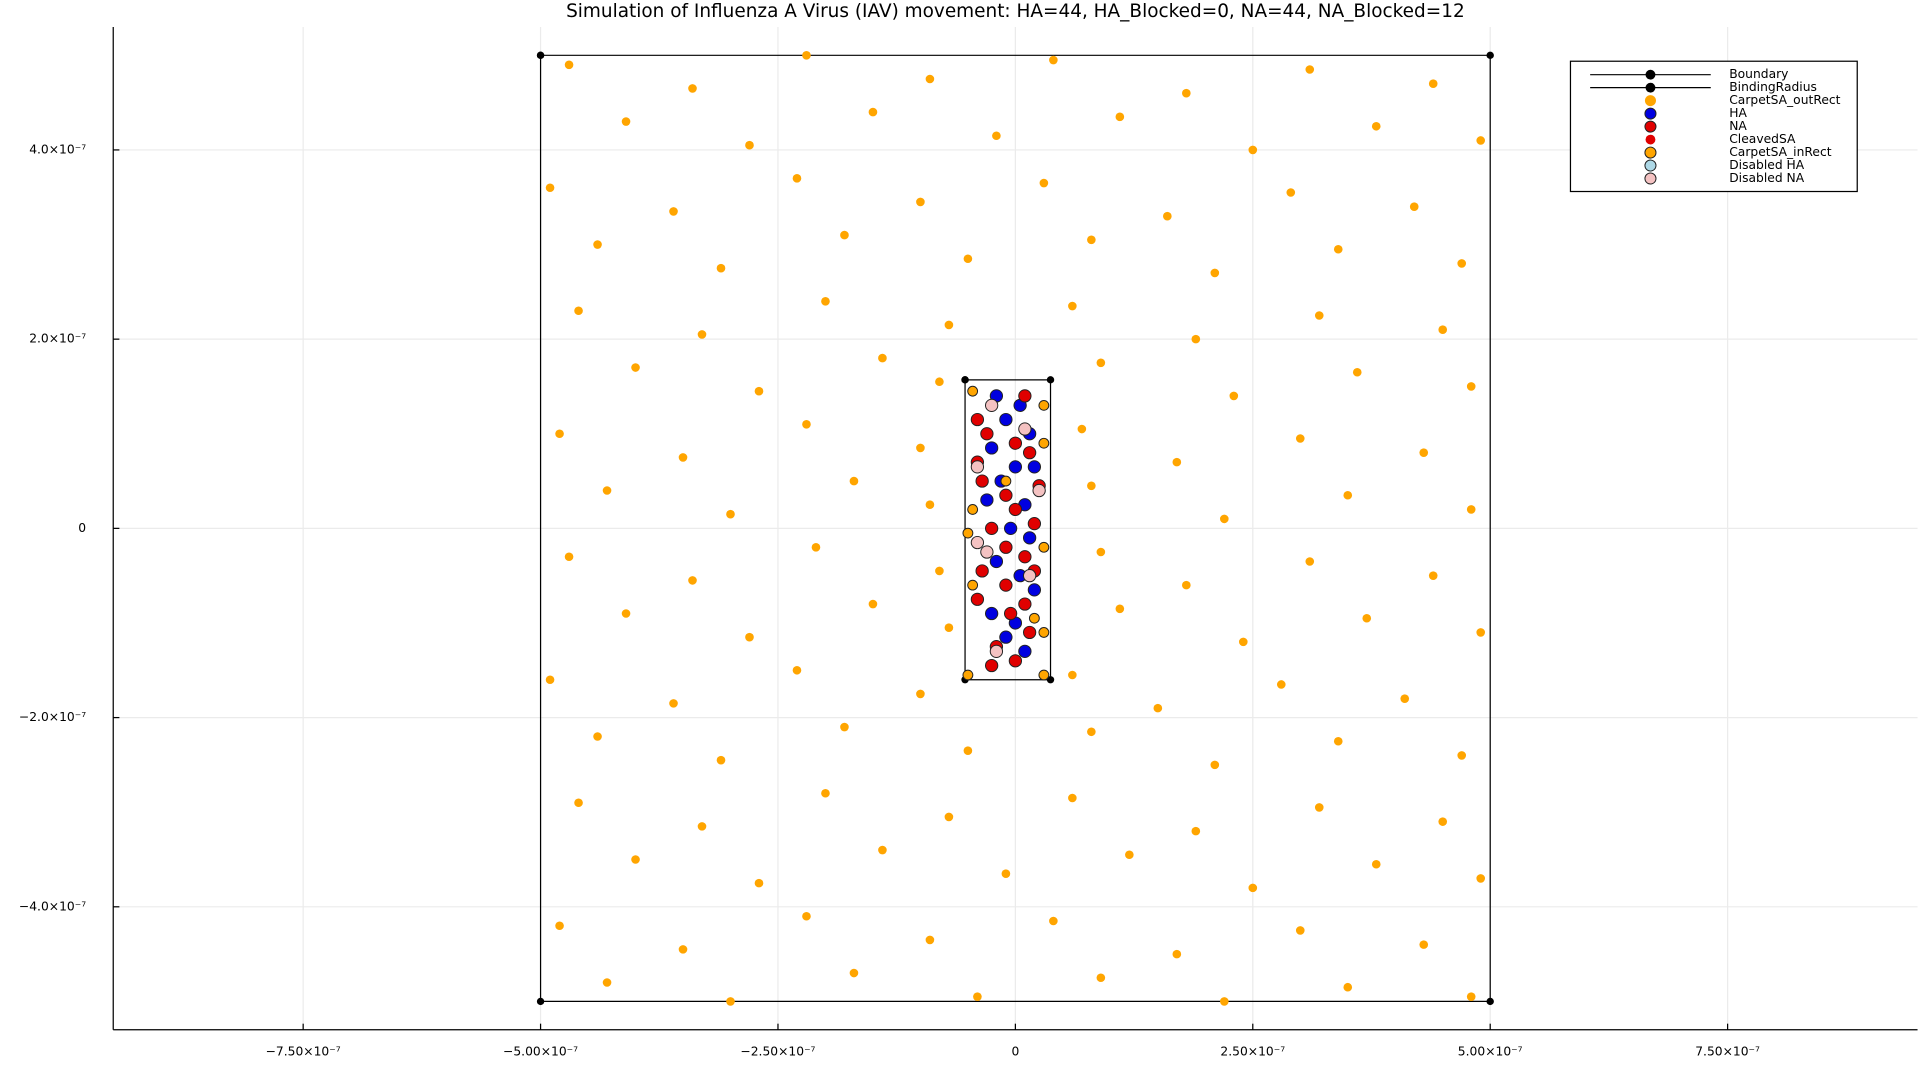  Describe the element at coordinates (1252, 1051) in the screenshot. I see `x-tick-label: 2.50×10⁻⁷` at that location.